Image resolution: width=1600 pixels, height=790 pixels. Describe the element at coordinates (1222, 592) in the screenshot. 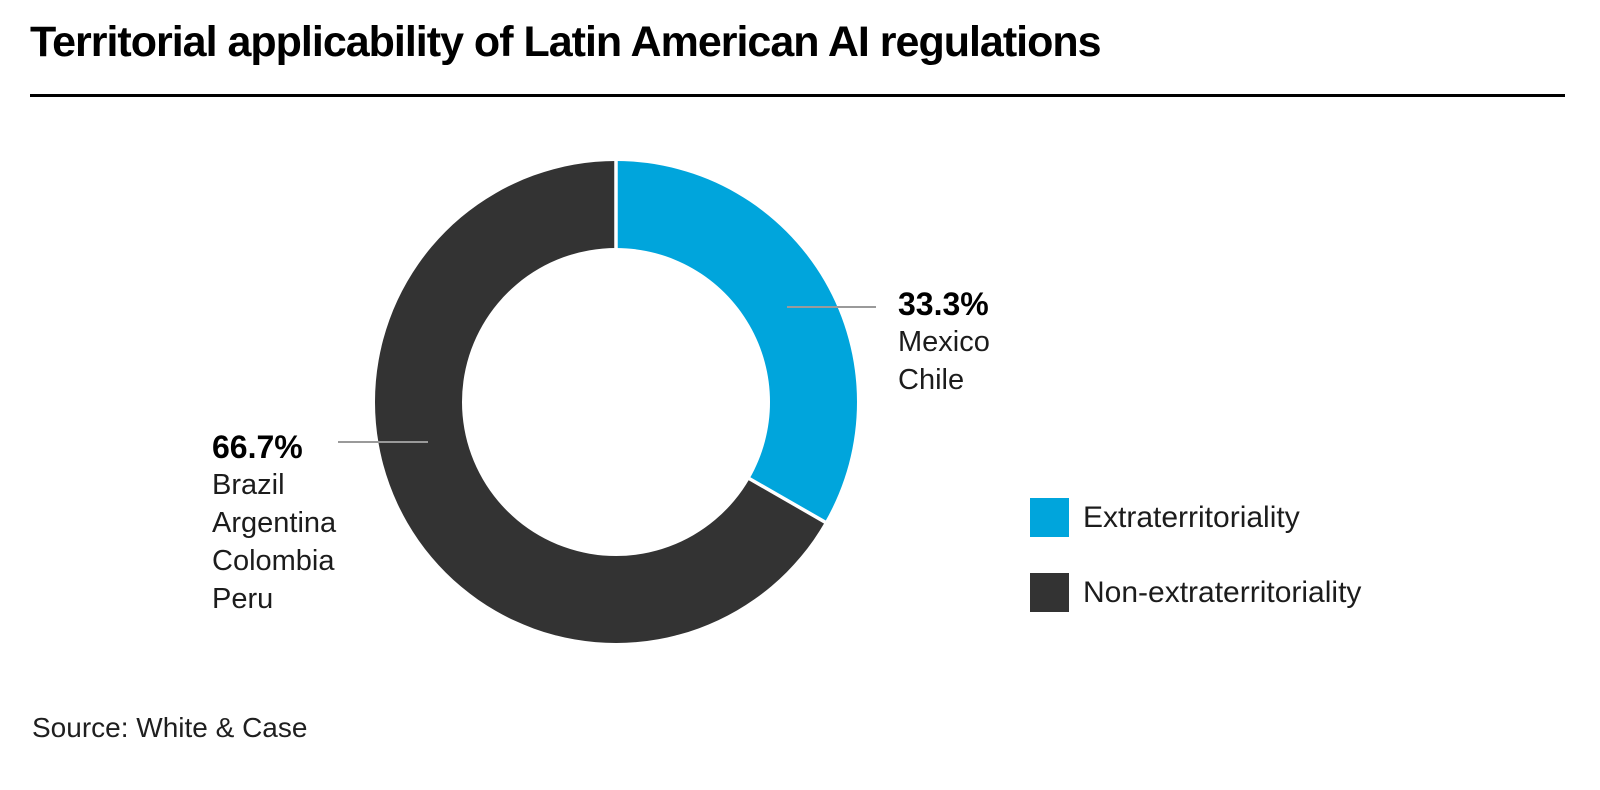

I see `legend-label: Non-extraterritoriality` at that location.